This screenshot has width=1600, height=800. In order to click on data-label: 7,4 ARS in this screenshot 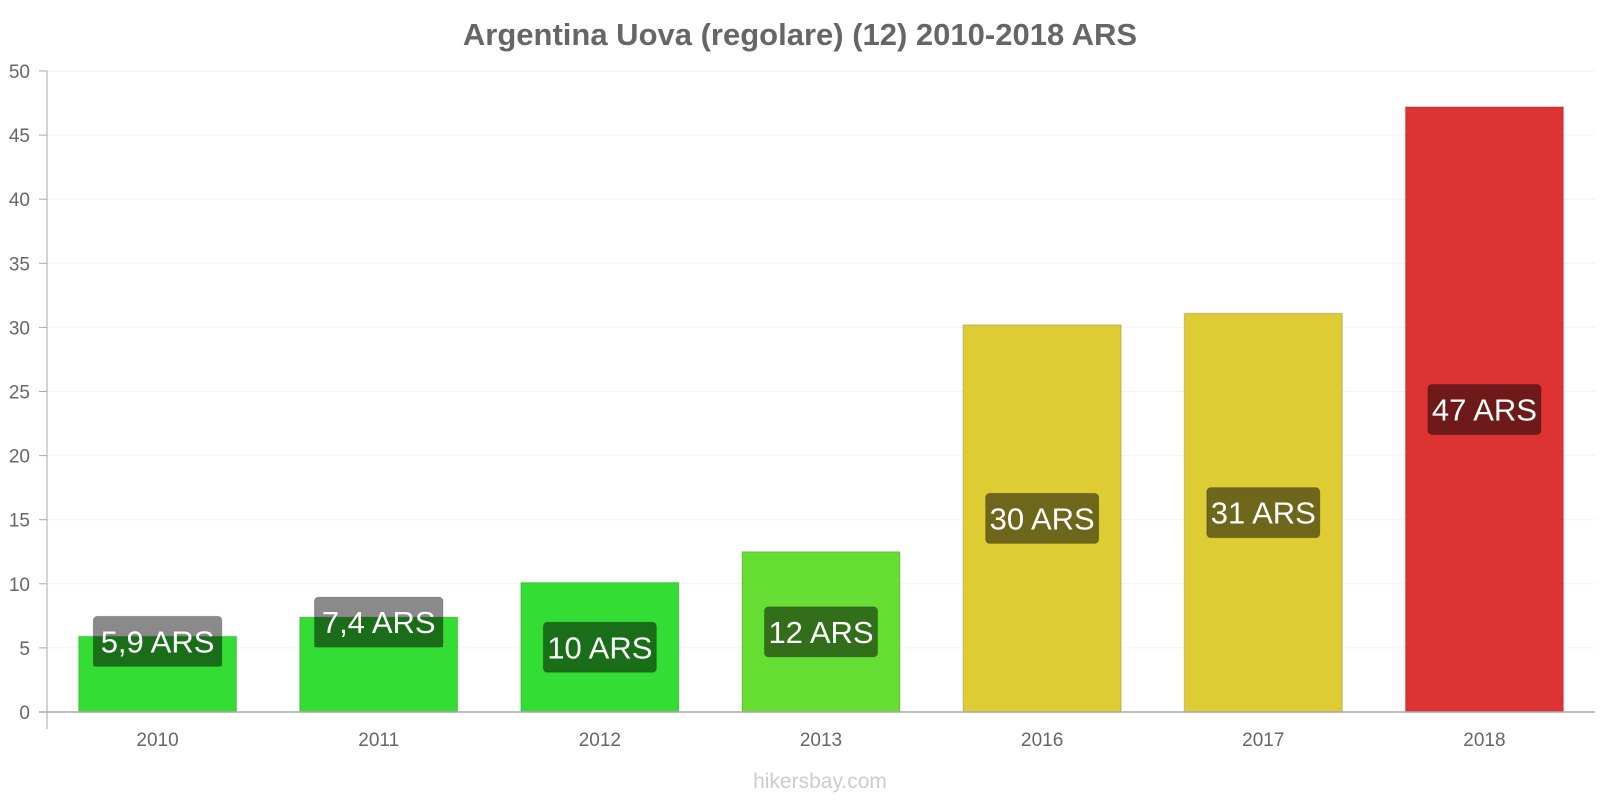, I will do `click(379, 622)`.